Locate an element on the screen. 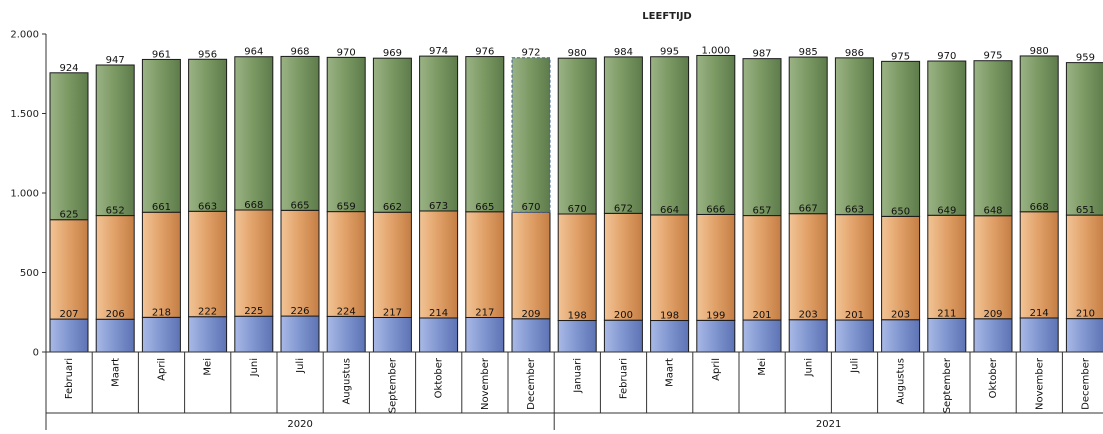 The height and width of the screenshot is (434, 1103). chart-title: LEEFTIJD is located at coordinates (666, 16).